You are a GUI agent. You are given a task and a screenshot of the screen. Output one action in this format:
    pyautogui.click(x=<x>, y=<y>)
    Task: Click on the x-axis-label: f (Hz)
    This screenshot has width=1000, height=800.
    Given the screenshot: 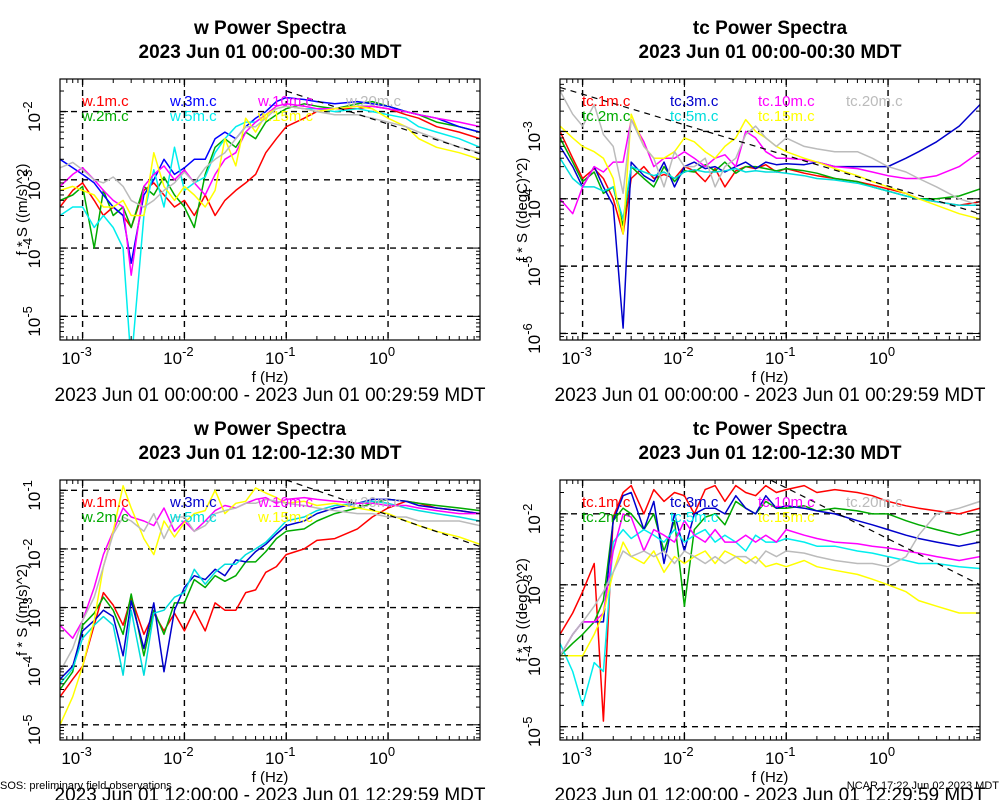 What is the action you would take?
    pyautogui.click(x=770, y=377)
    